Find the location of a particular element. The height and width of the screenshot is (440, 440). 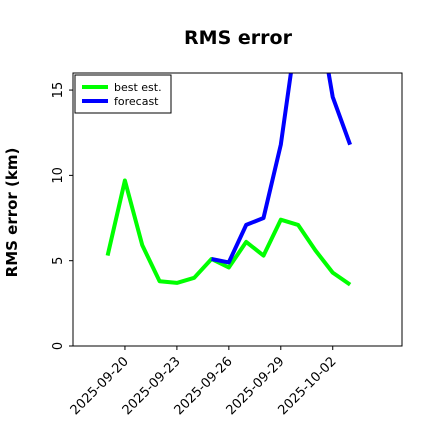

legend: best est. forecast is located at coordinates (123, 94).